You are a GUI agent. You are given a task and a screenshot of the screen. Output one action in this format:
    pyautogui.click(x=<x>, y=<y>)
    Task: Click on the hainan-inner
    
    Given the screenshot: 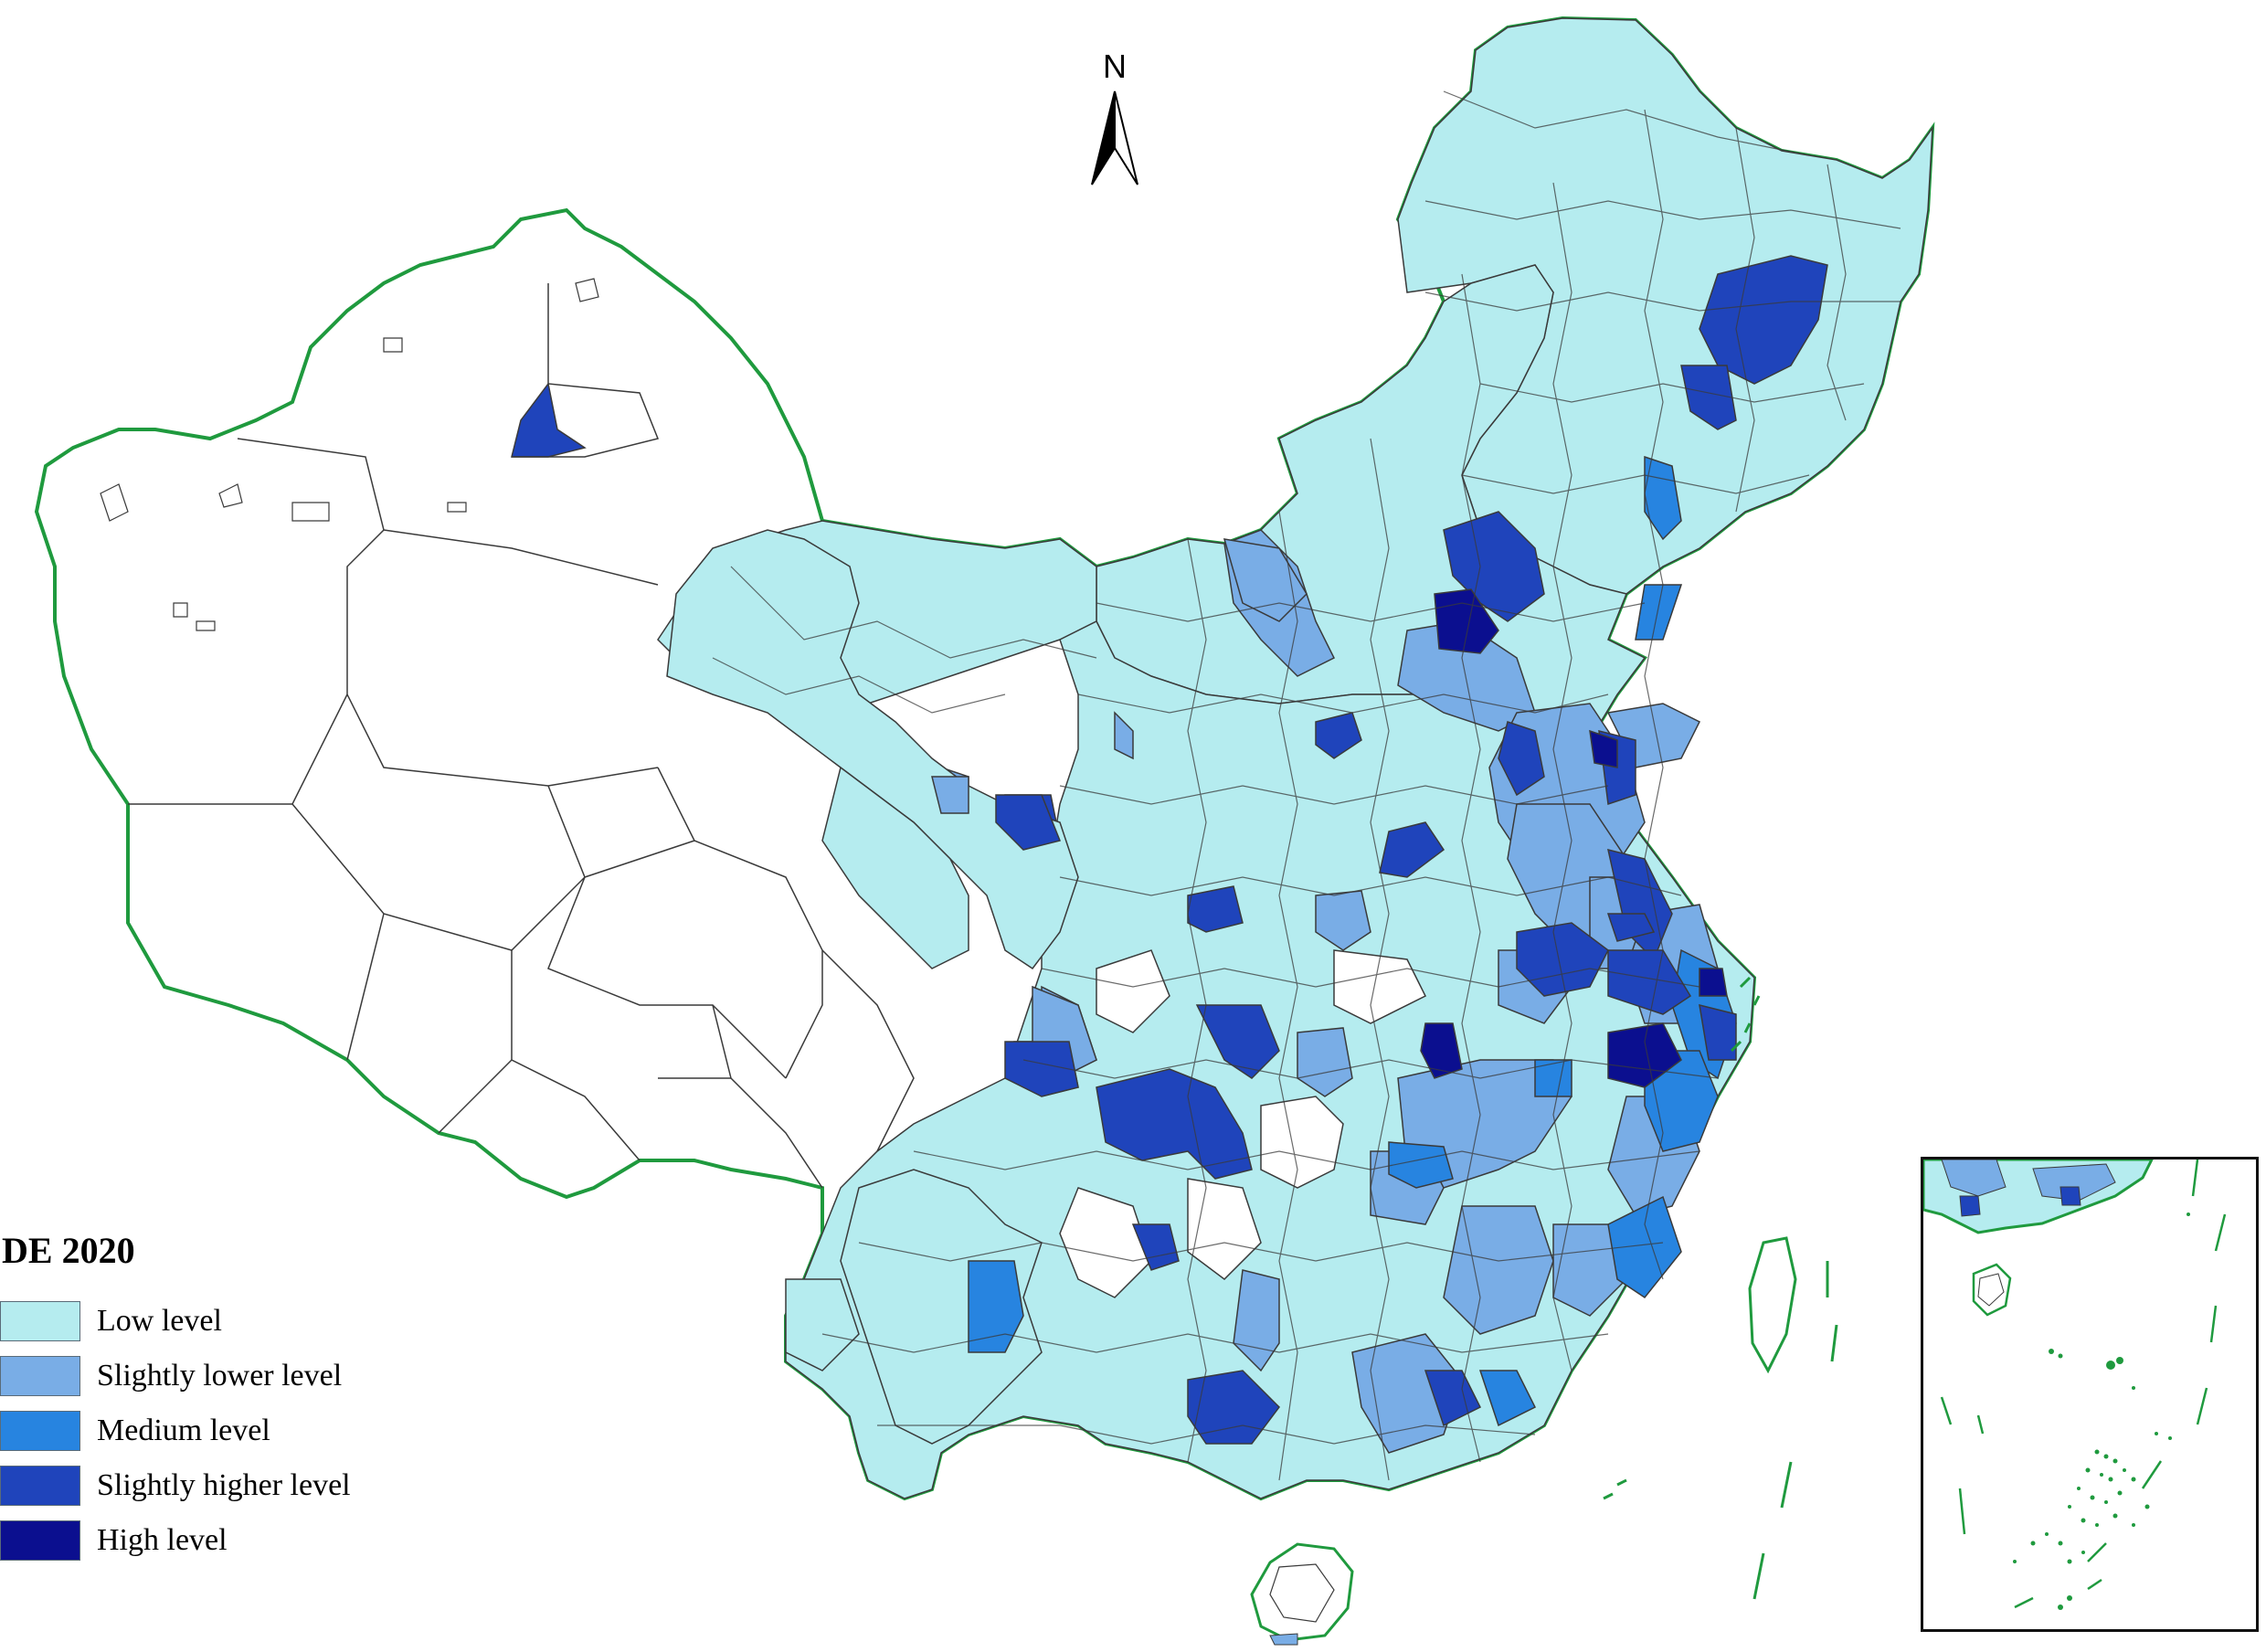 What is the action you would take?
    pyautogui.click(x=1302, y=1593)
    